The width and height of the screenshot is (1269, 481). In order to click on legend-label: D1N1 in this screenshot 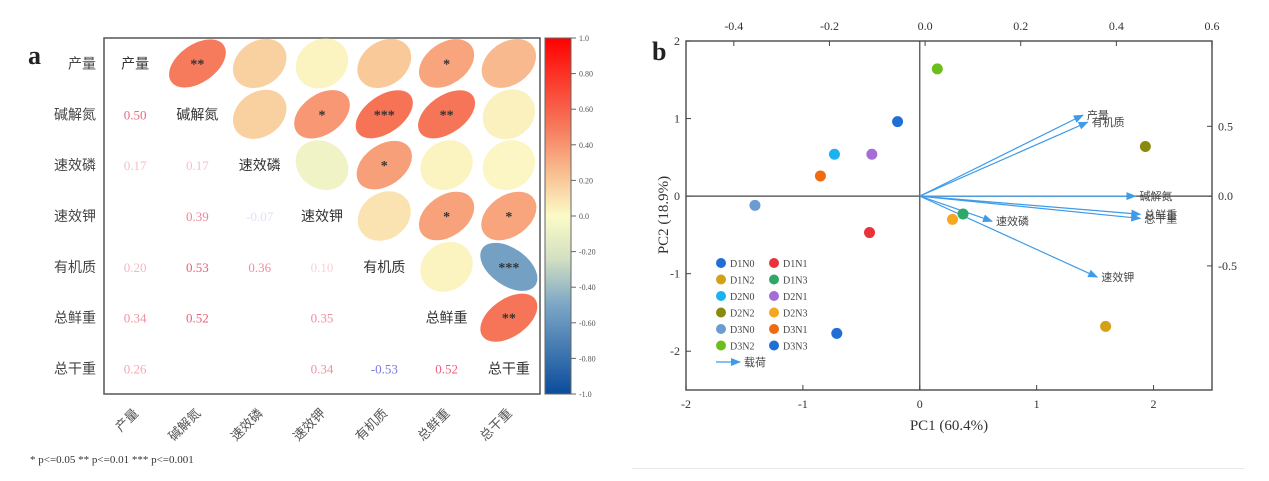, I will do `click(795, 264)`.